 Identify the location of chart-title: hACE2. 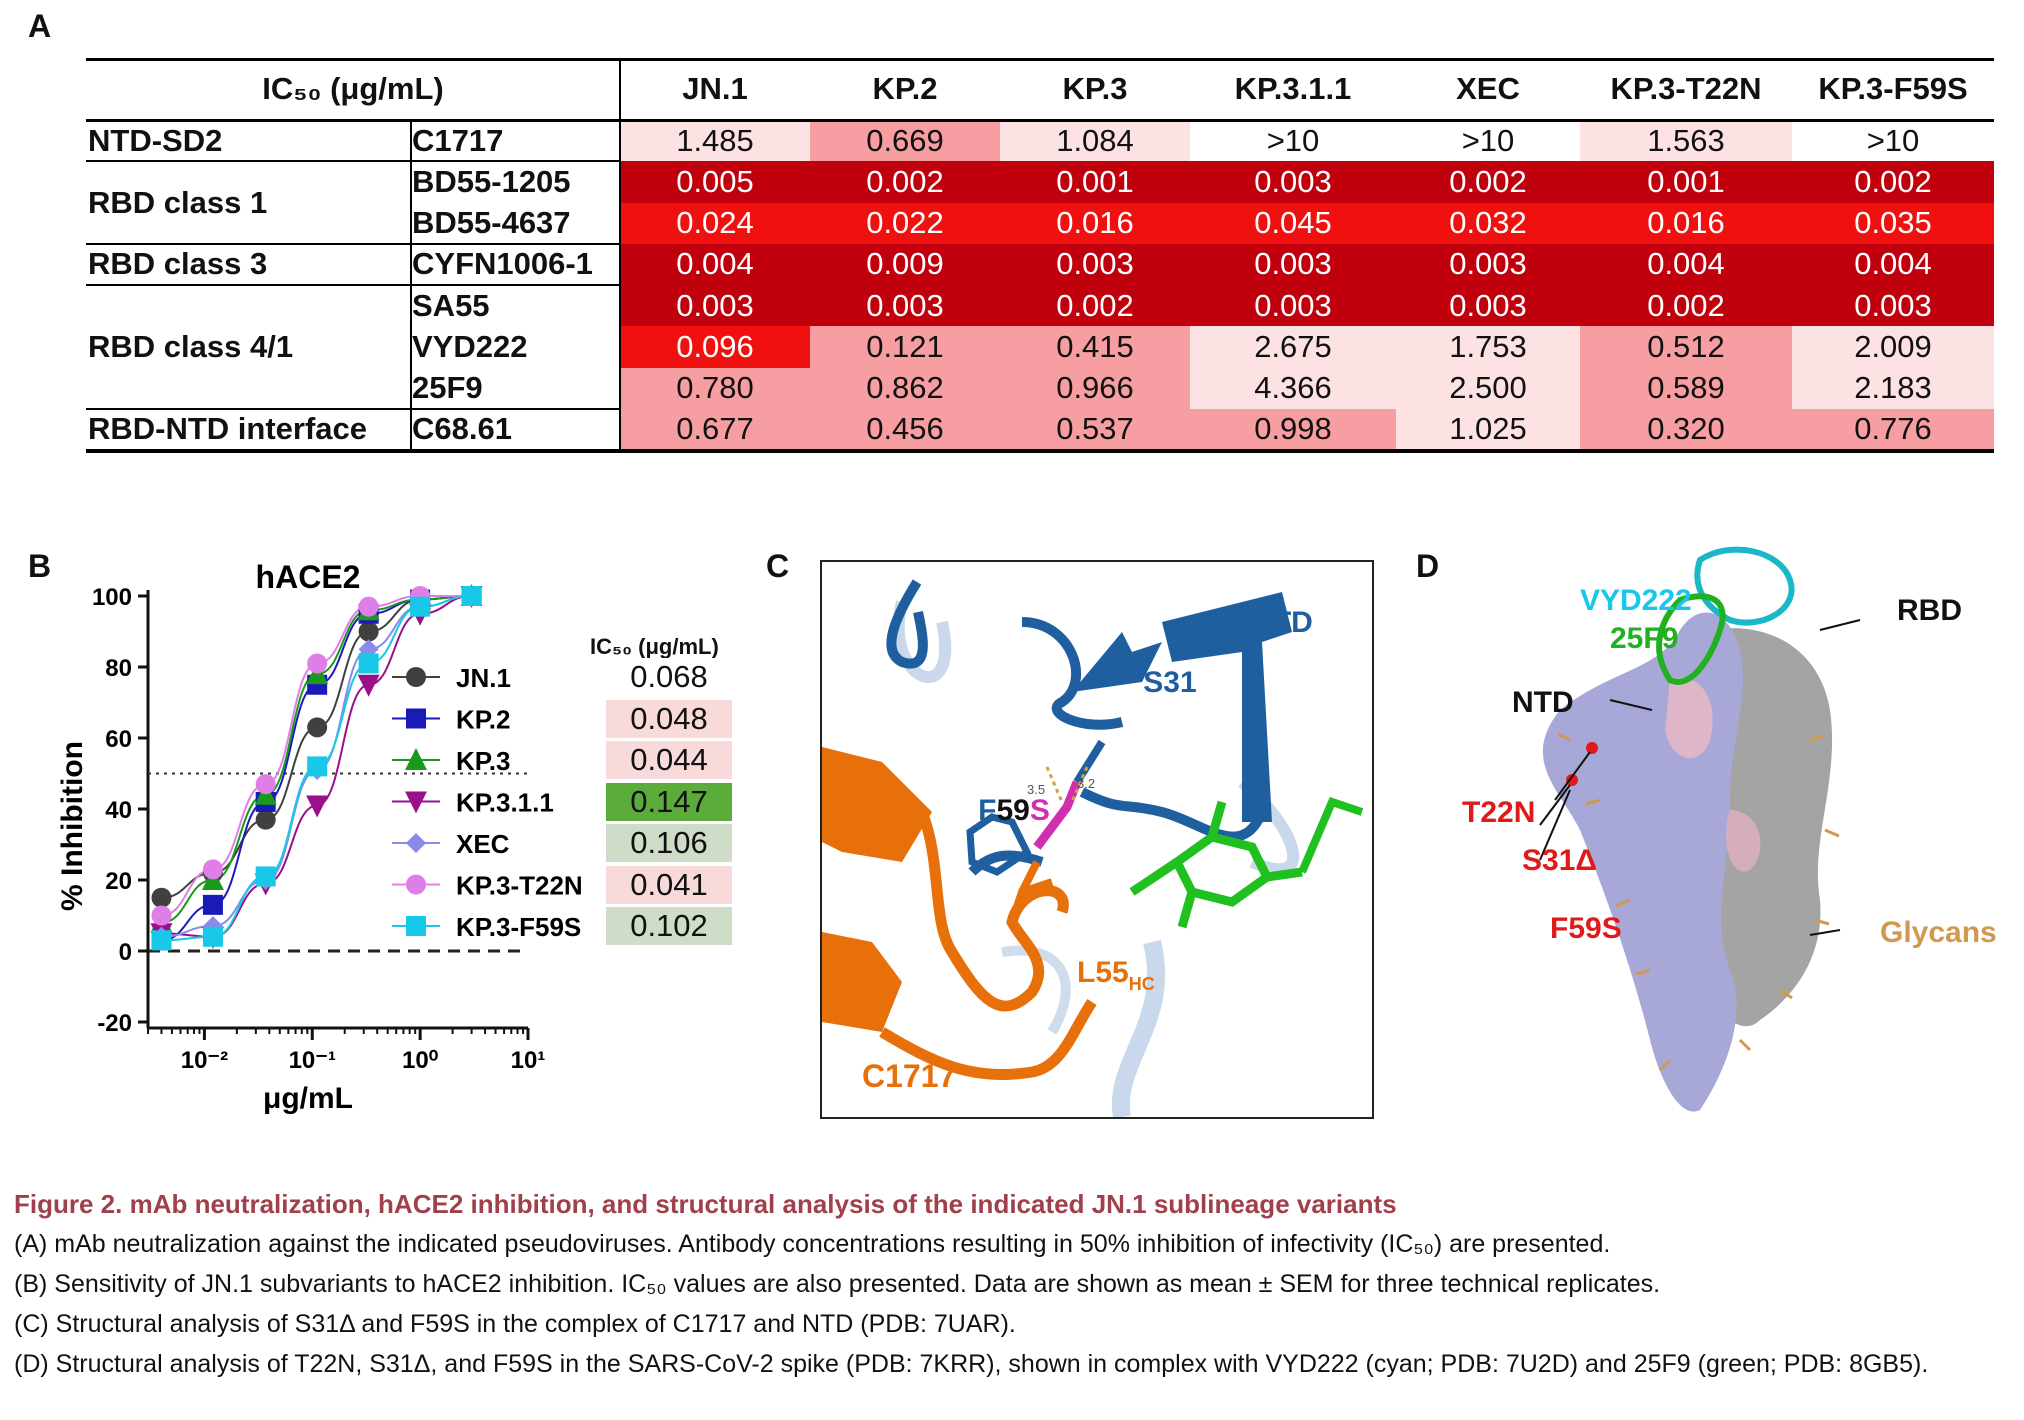
(308, 577).